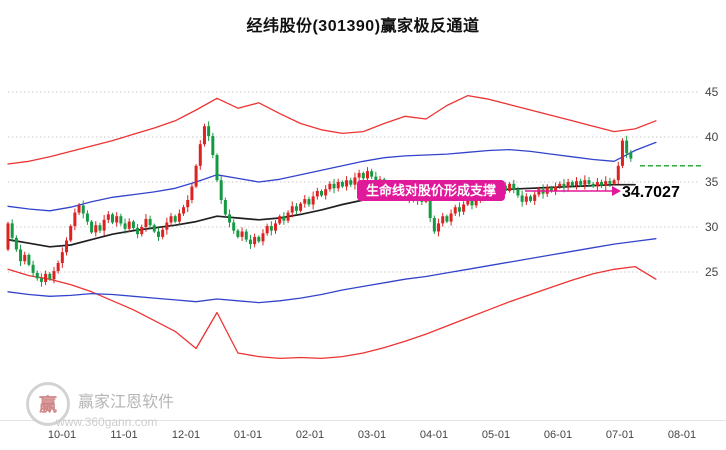  I want to click on brand-logo-icon: 赢, so click(48, 404).